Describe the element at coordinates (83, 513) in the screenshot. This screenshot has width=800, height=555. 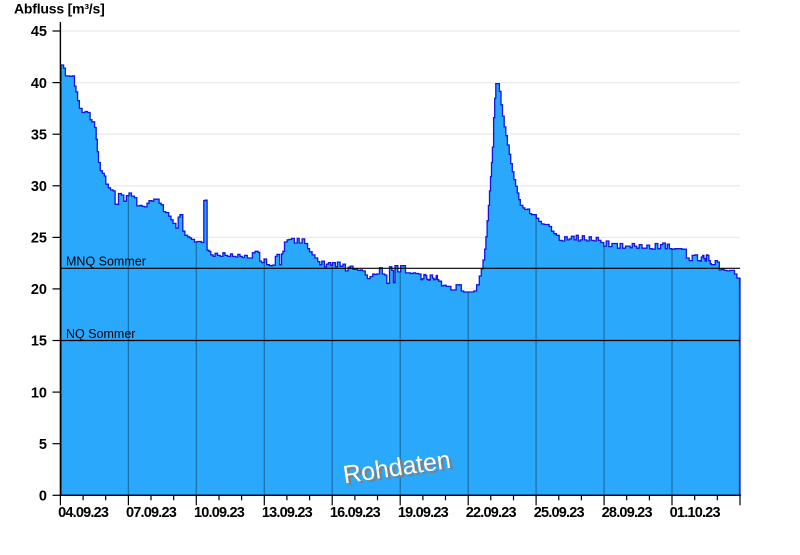
I see `svg-text: 04.09.23` at that location.